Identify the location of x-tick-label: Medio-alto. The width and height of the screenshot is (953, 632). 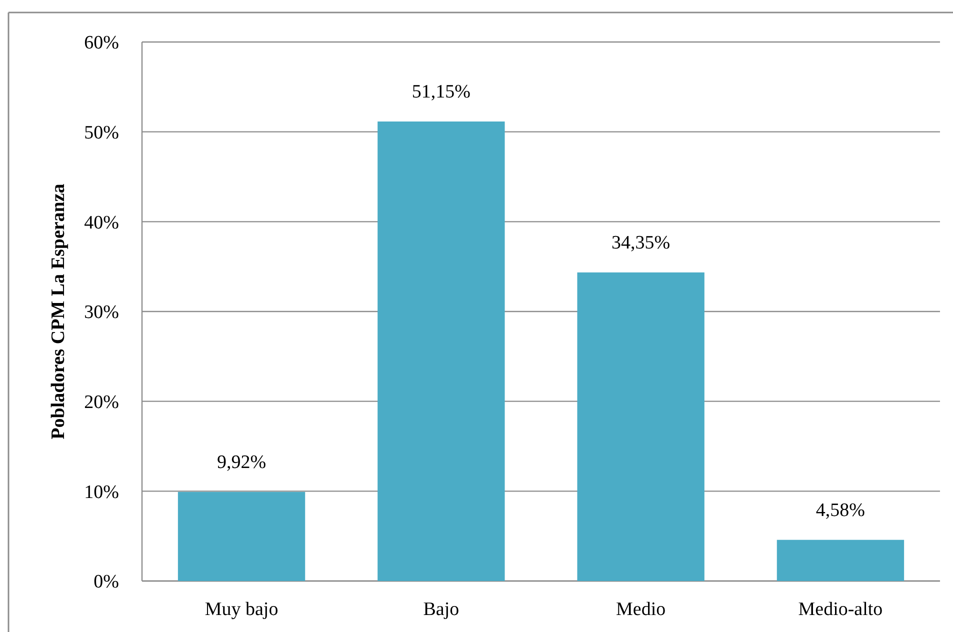
(840, 609).